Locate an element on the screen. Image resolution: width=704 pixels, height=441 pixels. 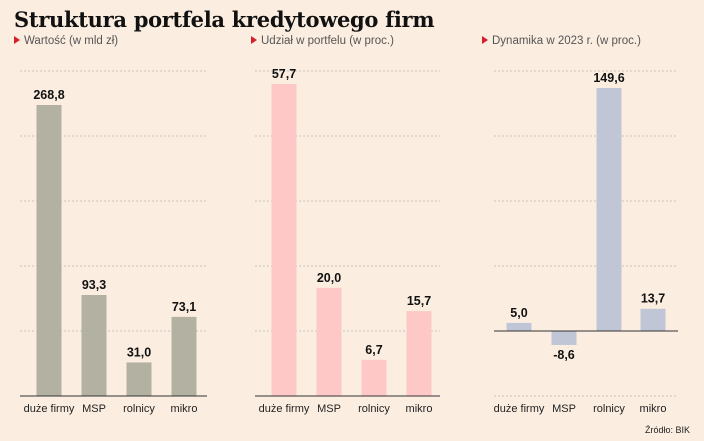
panel-2-label: Udział w portfelu (w proc.) is located at coordinates (322, 41).